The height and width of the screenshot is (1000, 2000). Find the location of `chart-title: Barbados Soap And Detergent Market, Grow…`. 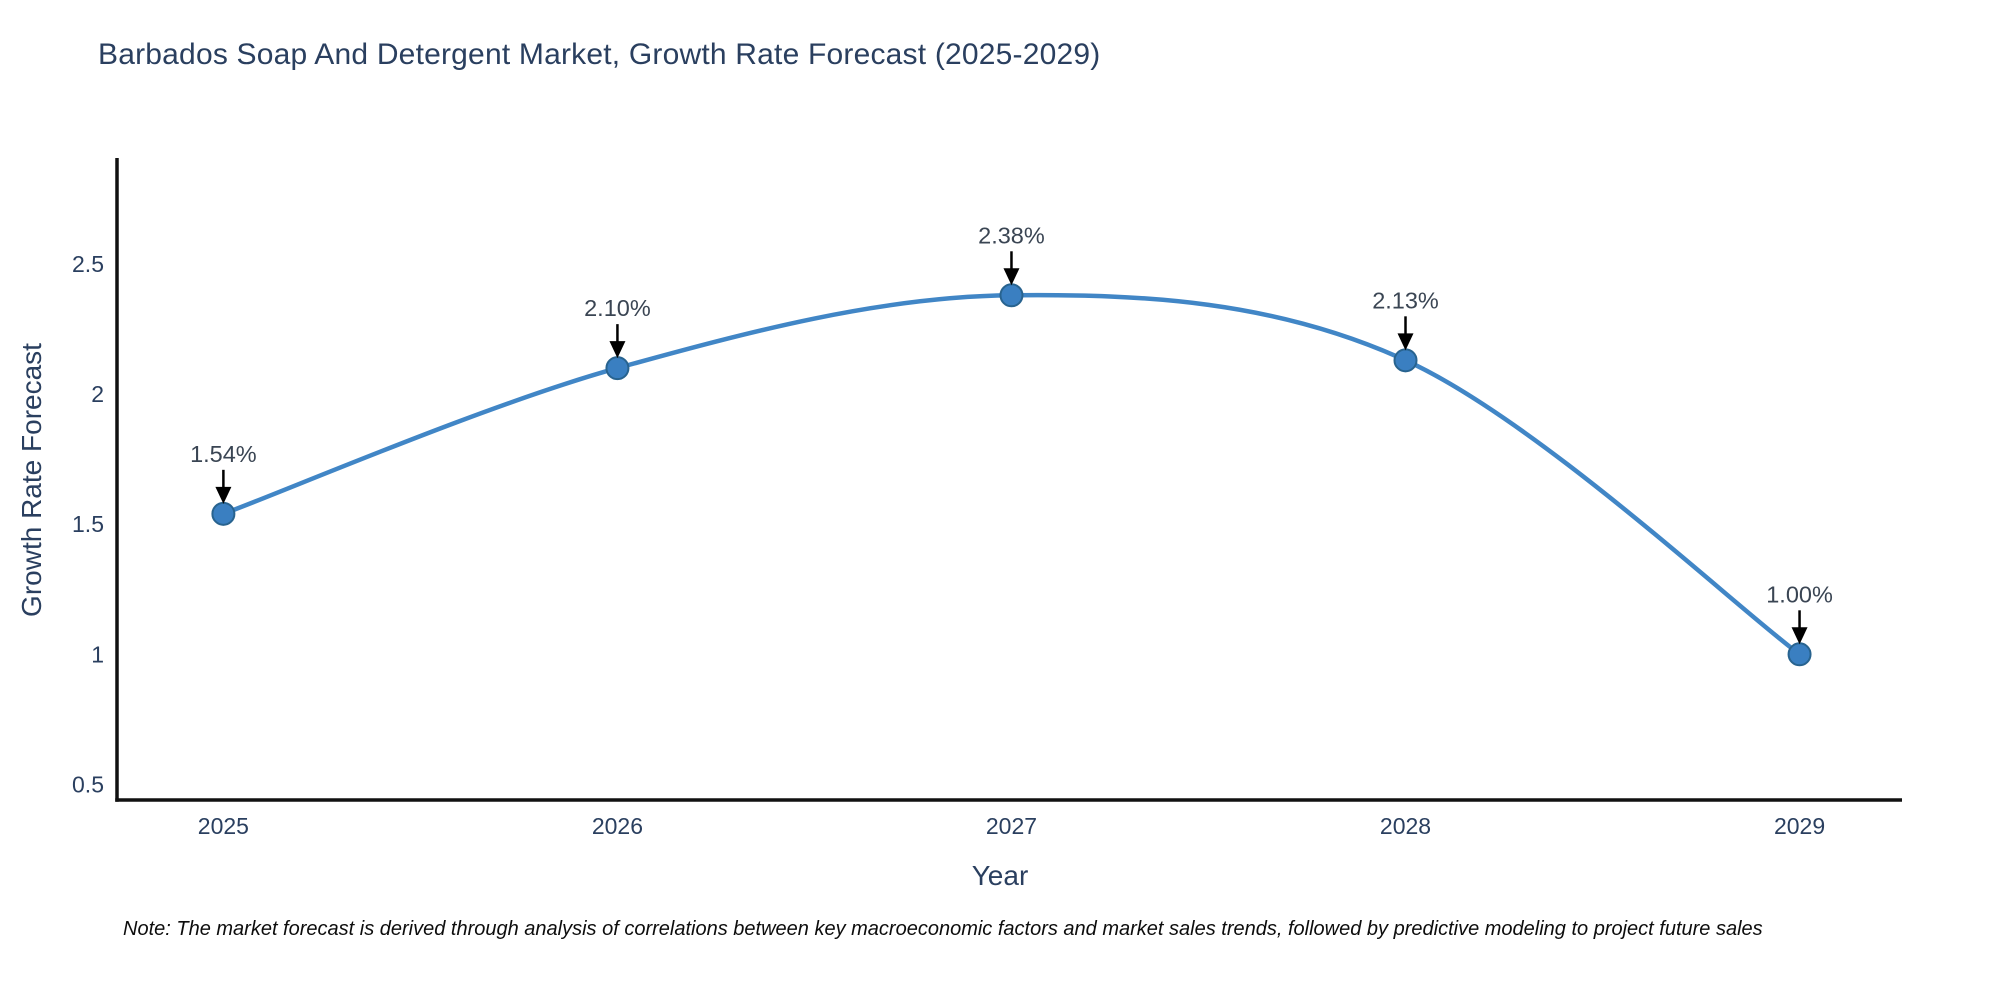

chart-title: Barbados Soap And Detergent Market, Grow… is located at coordinates (599, 54).